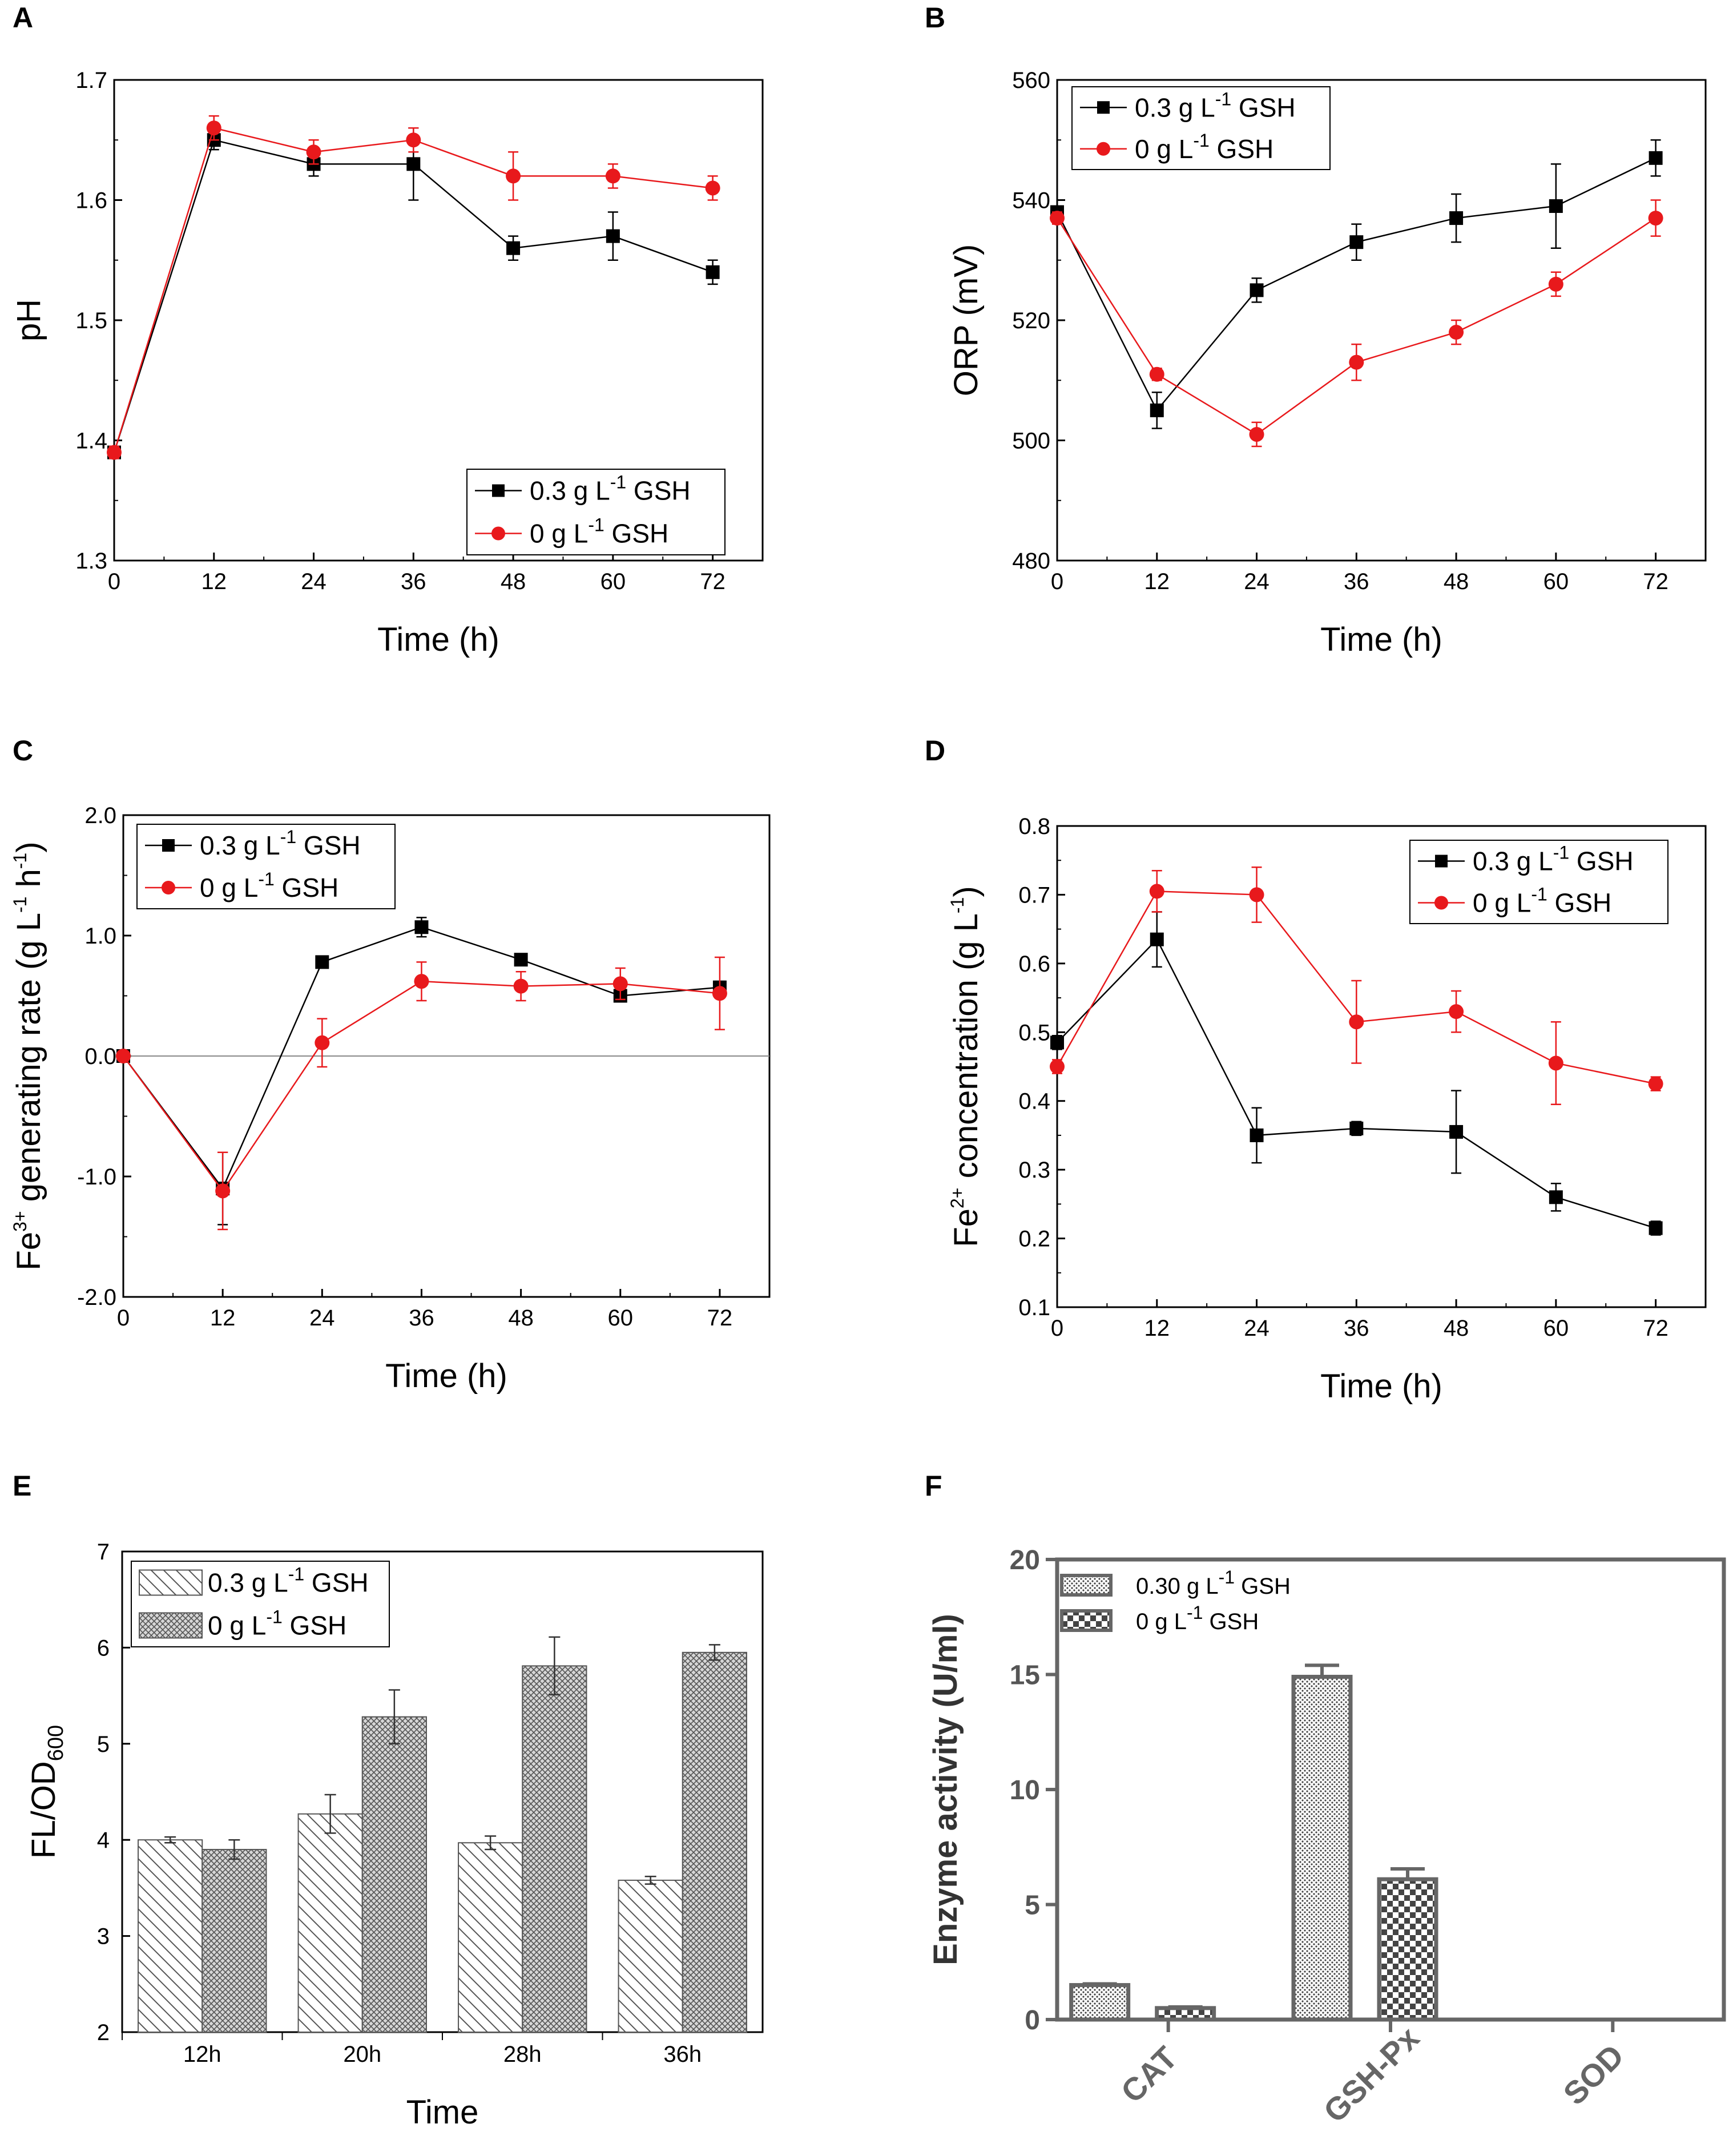  Describe the element at coordinates (100, 936) in the screenshot. I see `y-tick-label: 1.0` at that location.